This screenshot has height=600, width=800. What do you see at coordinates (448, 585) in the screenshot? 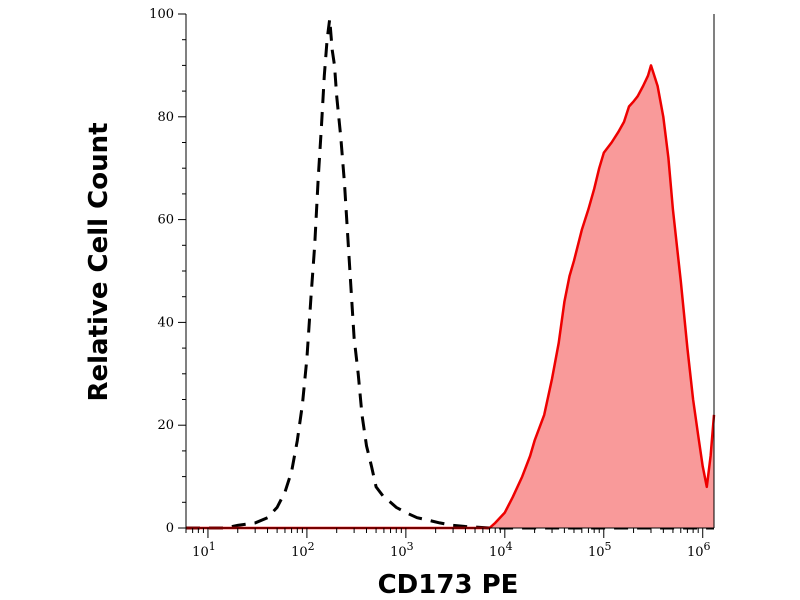
I see `x-axis-title: CD173 PE` at bounding box center [448, 585].